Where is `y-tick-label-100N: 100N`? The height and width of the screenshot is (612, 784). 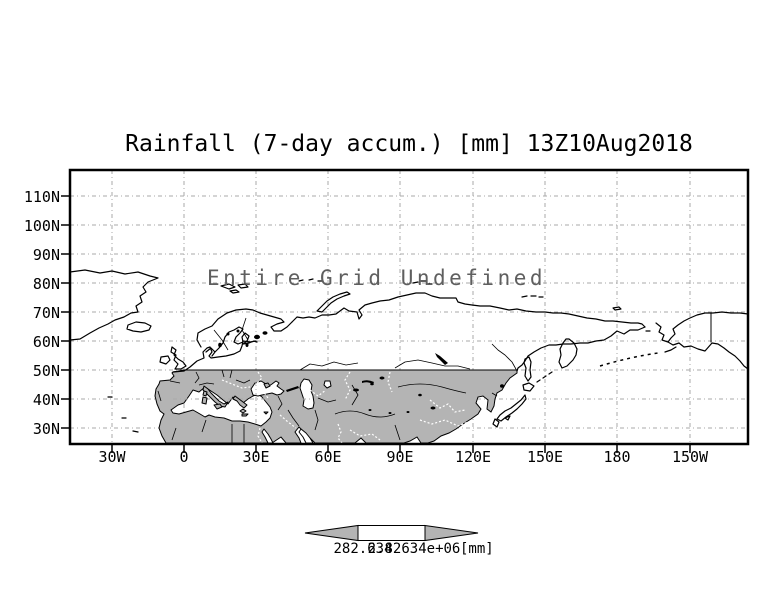
y-tick-label-100N: 100N is located at coordinates (41, 226).